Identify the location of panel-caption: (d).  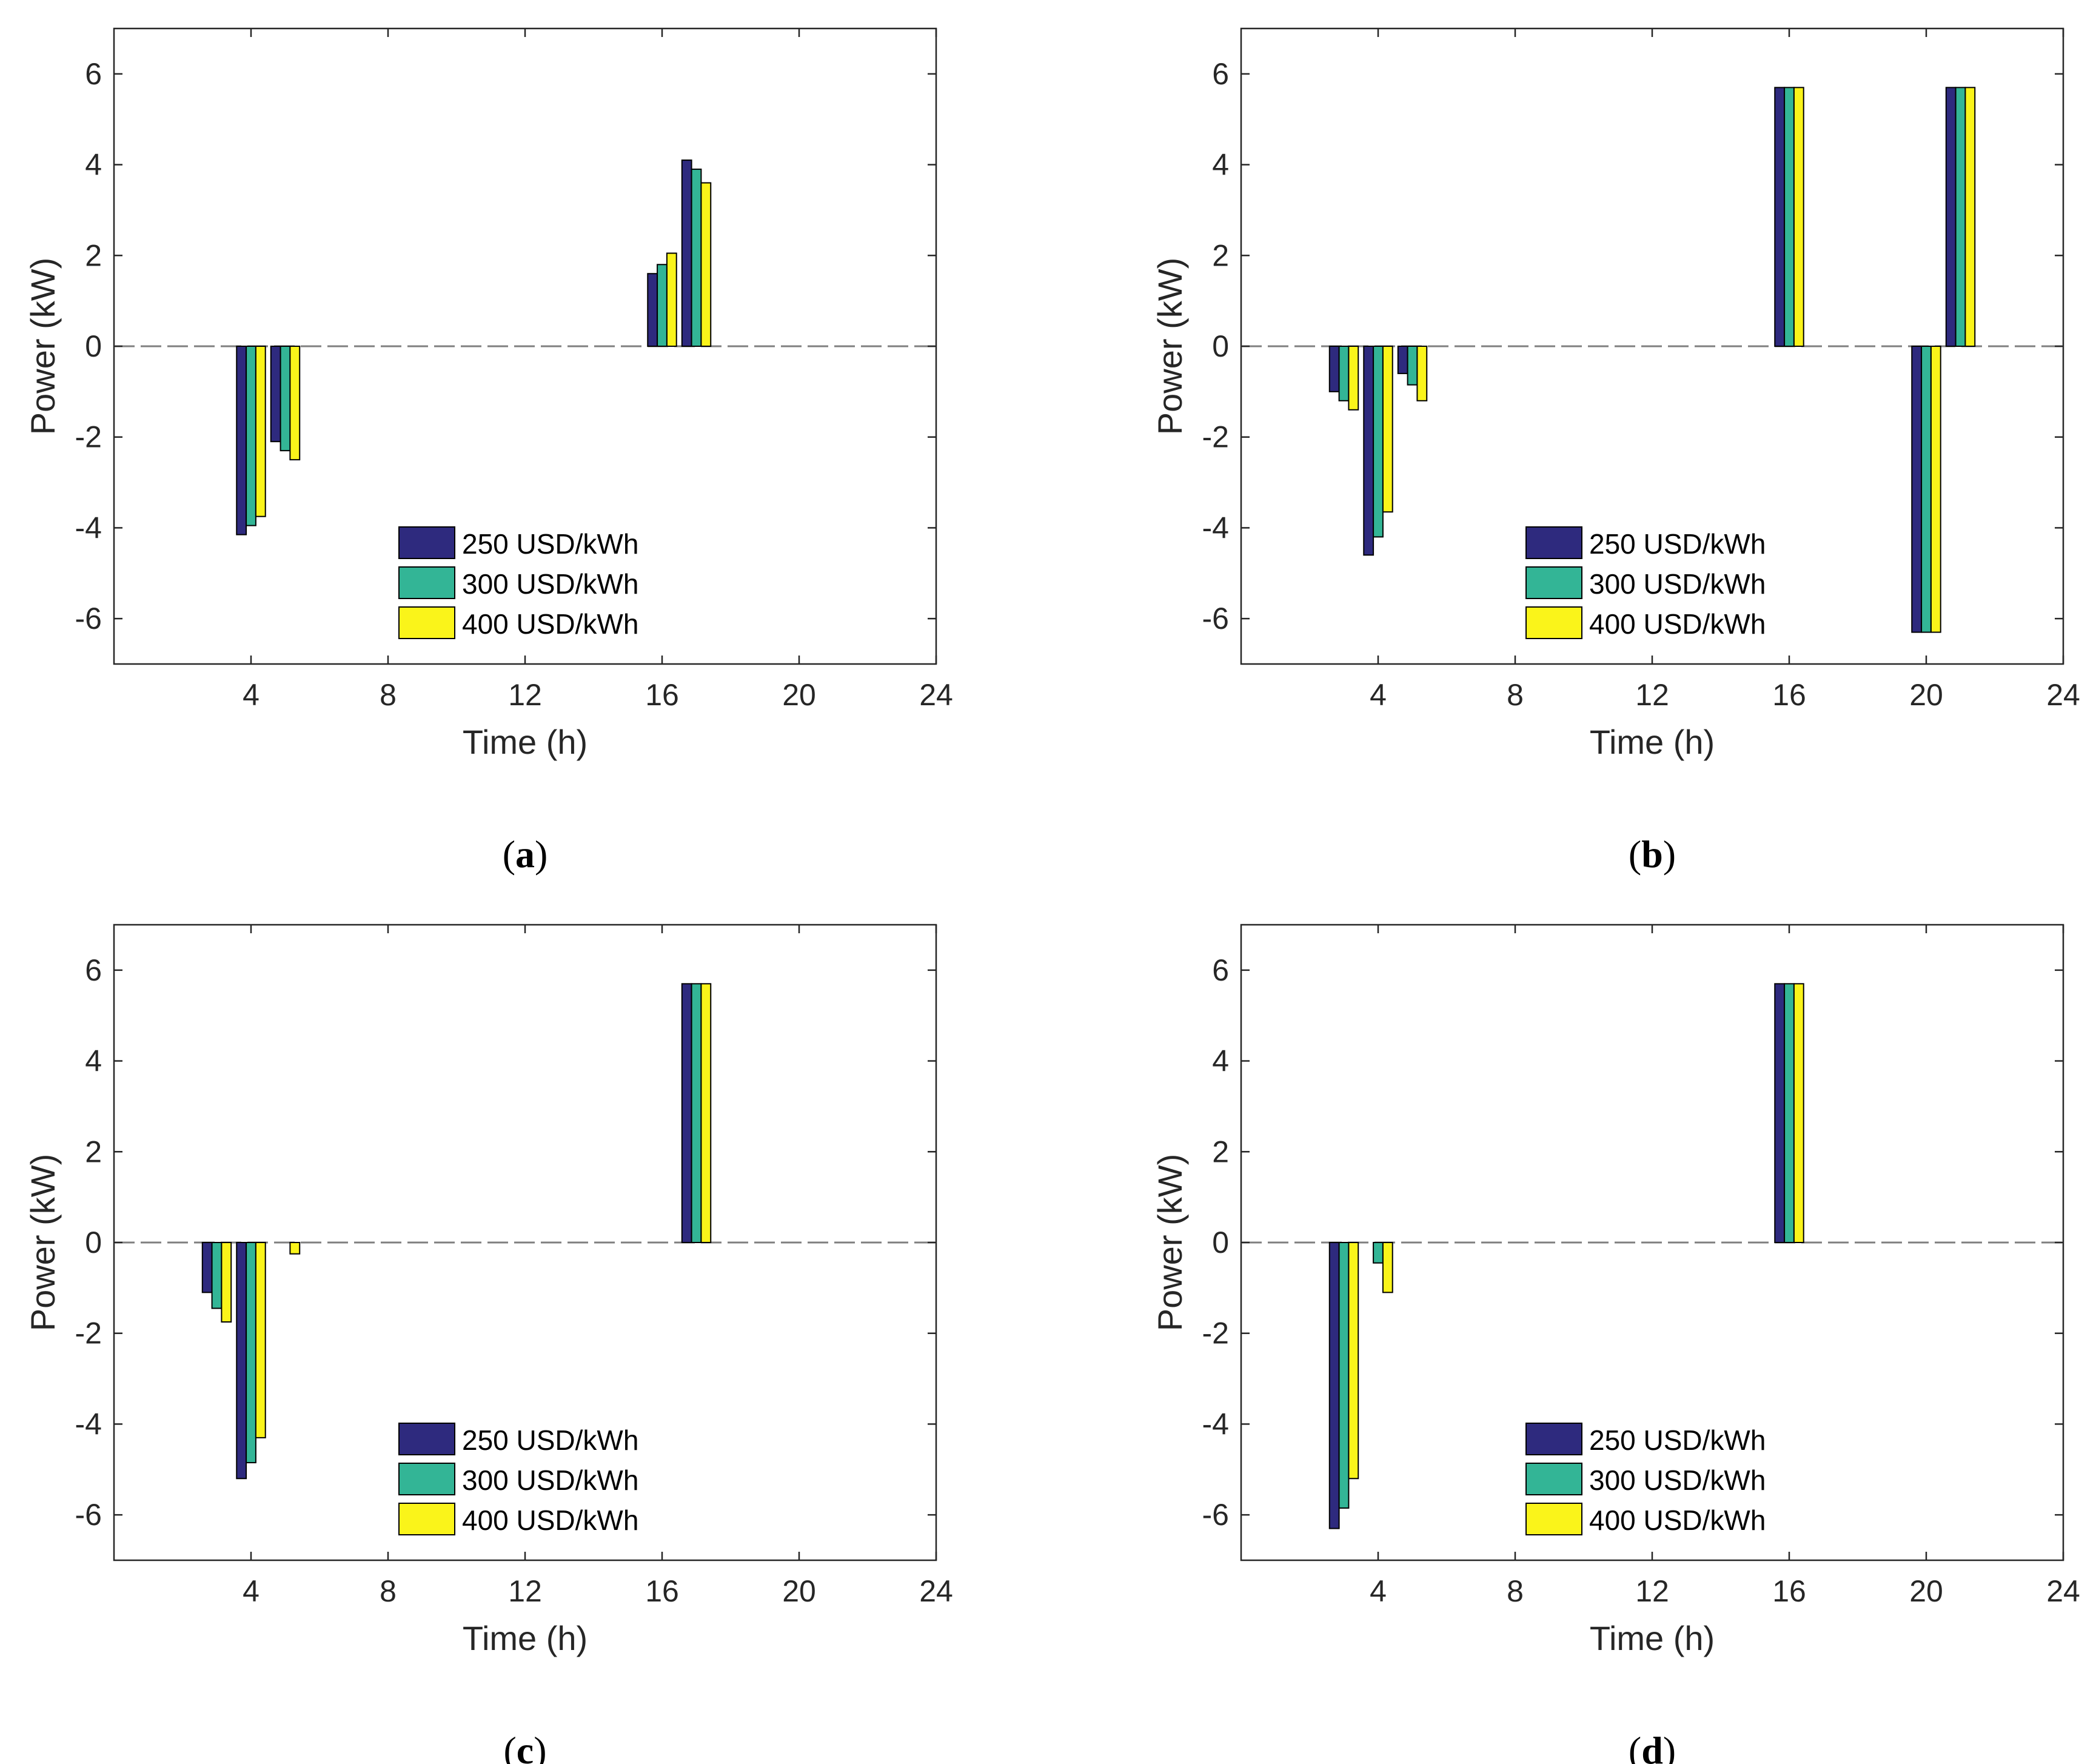
(1652, 1747).